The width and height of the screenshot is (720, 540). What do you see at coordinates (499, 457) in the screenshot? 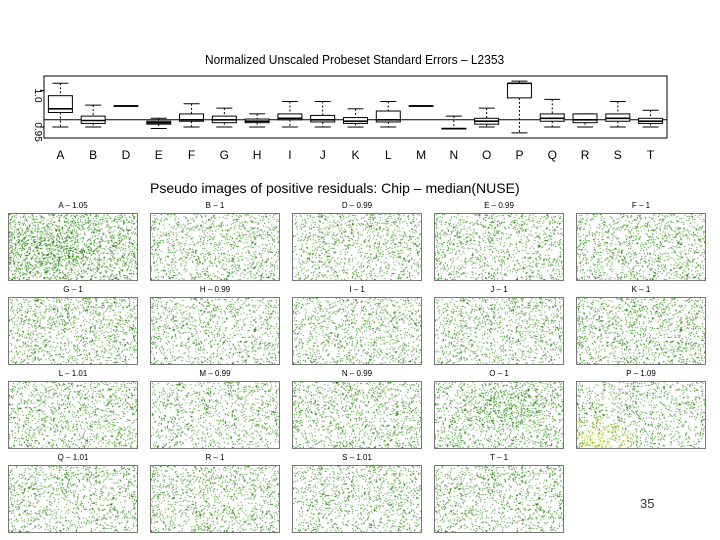
I see `panel-label: T – 1` at bounding box center [499, 457].